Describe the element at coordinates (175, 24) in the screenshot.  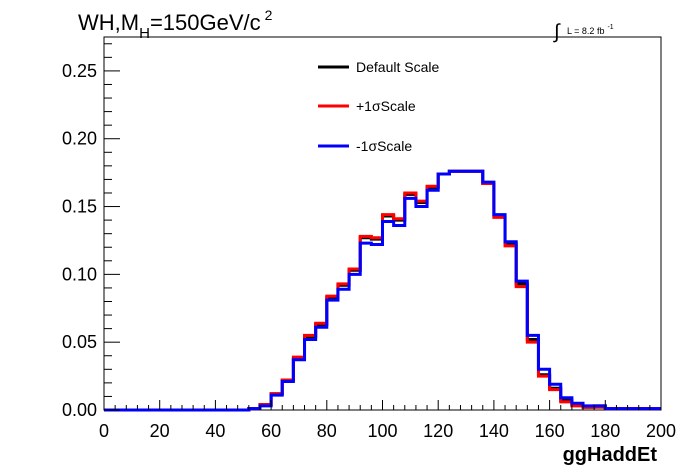
I see `chart-title: WH,MH=150GeV/c 2` at that location.